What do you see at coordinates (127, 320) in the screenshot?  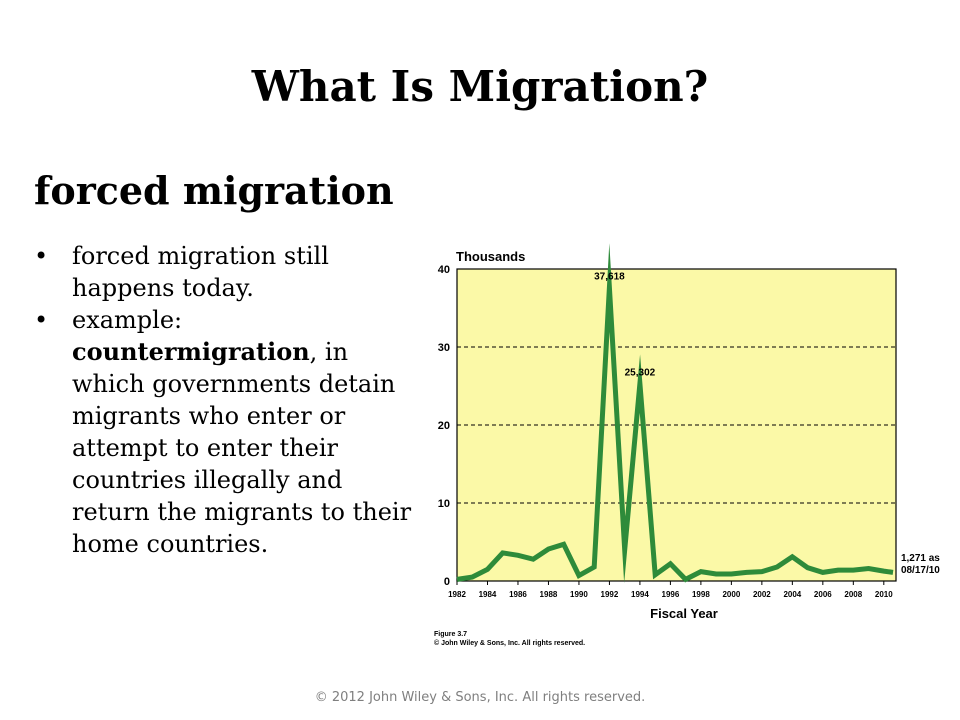 I see `bullet-text-pre: example:` at bounding box center [127, 320].